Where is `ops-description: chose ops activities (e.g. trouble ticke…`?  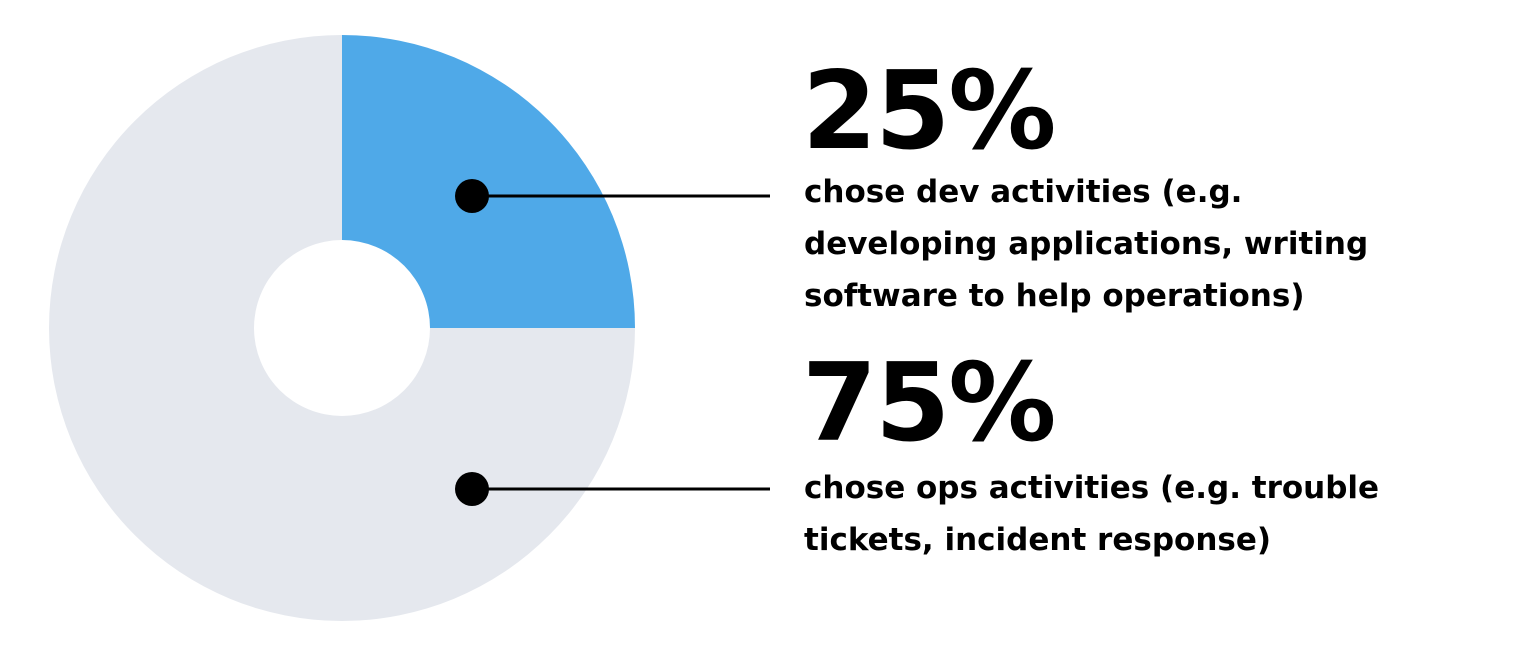 ops-description: chose ops activities (e.g. trouble ticke… is located at coordinates (1154, 514).